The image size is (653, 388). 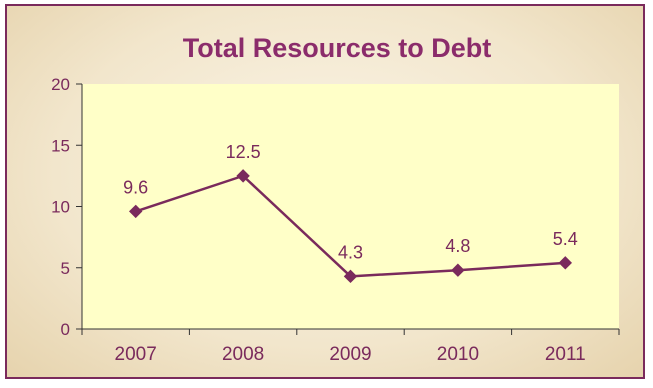 I want to click on x-axis: 2007 2008 2009 2010 2011, so click(x=350, y=346).